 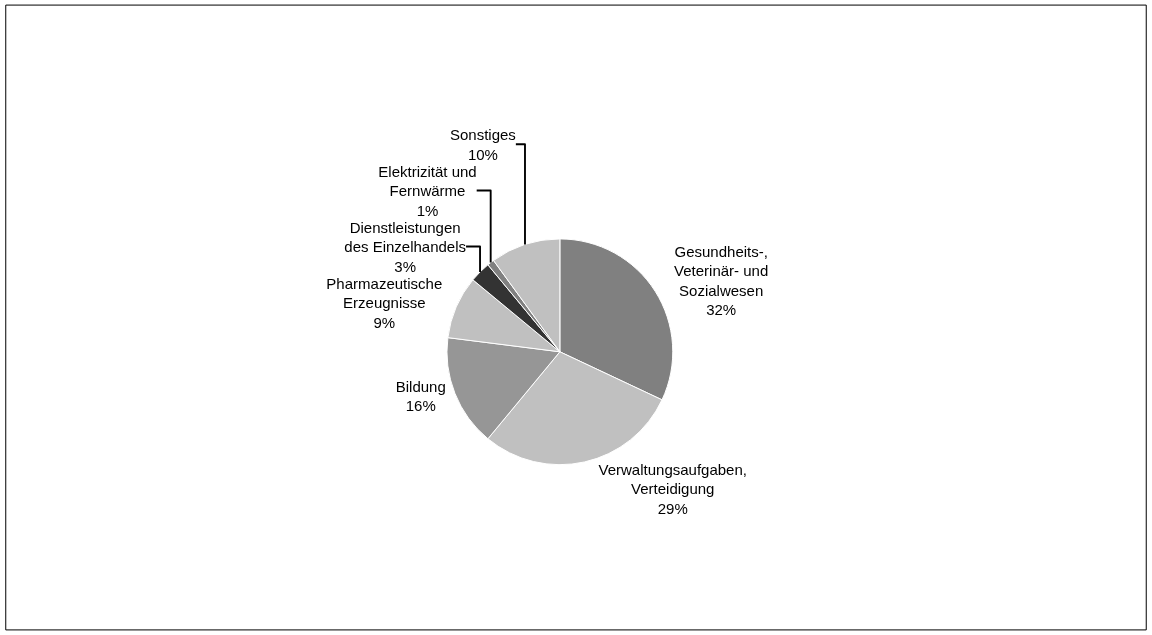 What do you see at coordinates (427, 181) in the screenshot?
I see `slice-label: Elektrizität und Fernwärme` at bounding box center [427, 181].